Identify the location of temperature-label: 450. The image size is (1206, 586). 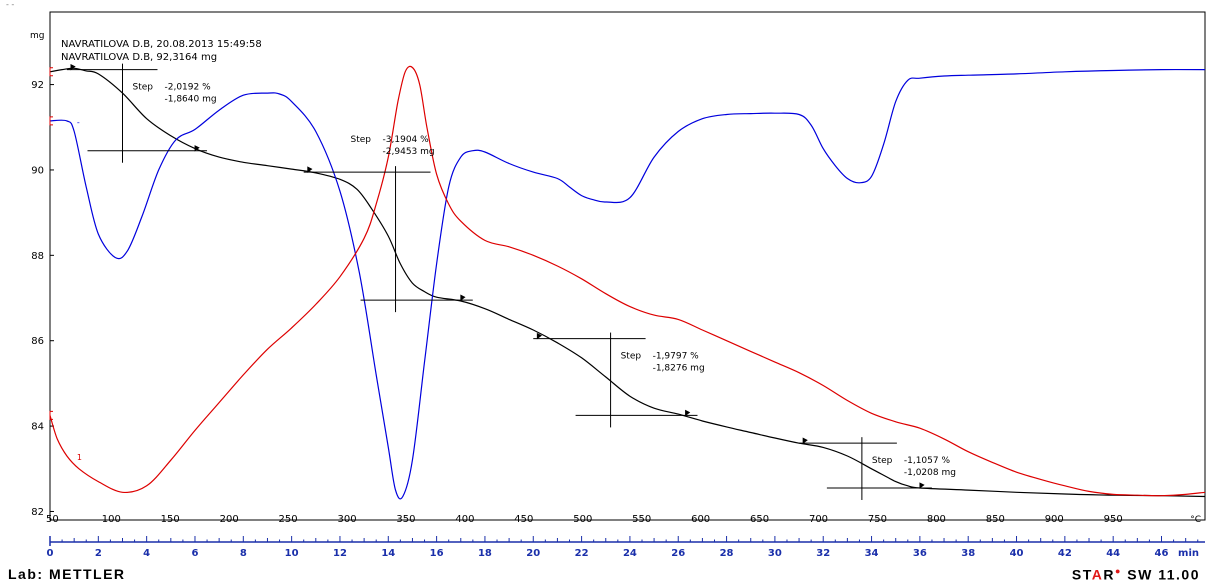
(523, 519).